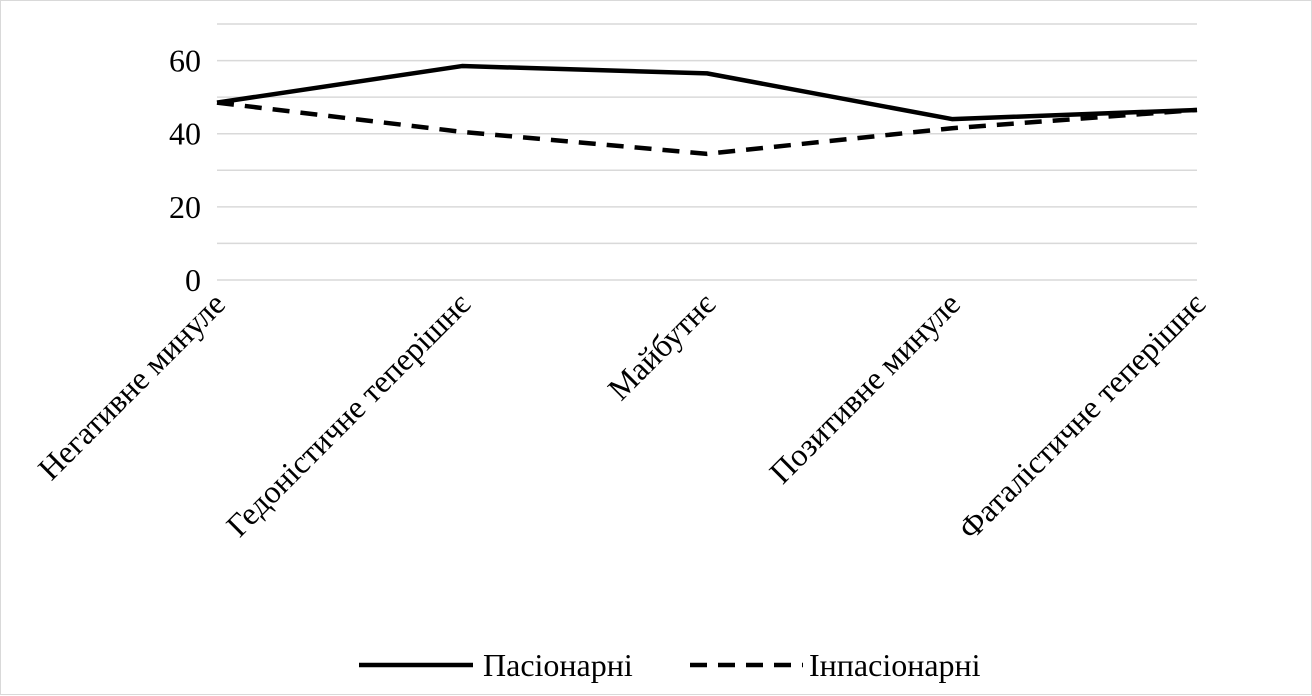  Describe the element at coordinates (1081, 415) in the screenshot. I see `x-tick-label: Фаталістичне теперішнє` at that location.